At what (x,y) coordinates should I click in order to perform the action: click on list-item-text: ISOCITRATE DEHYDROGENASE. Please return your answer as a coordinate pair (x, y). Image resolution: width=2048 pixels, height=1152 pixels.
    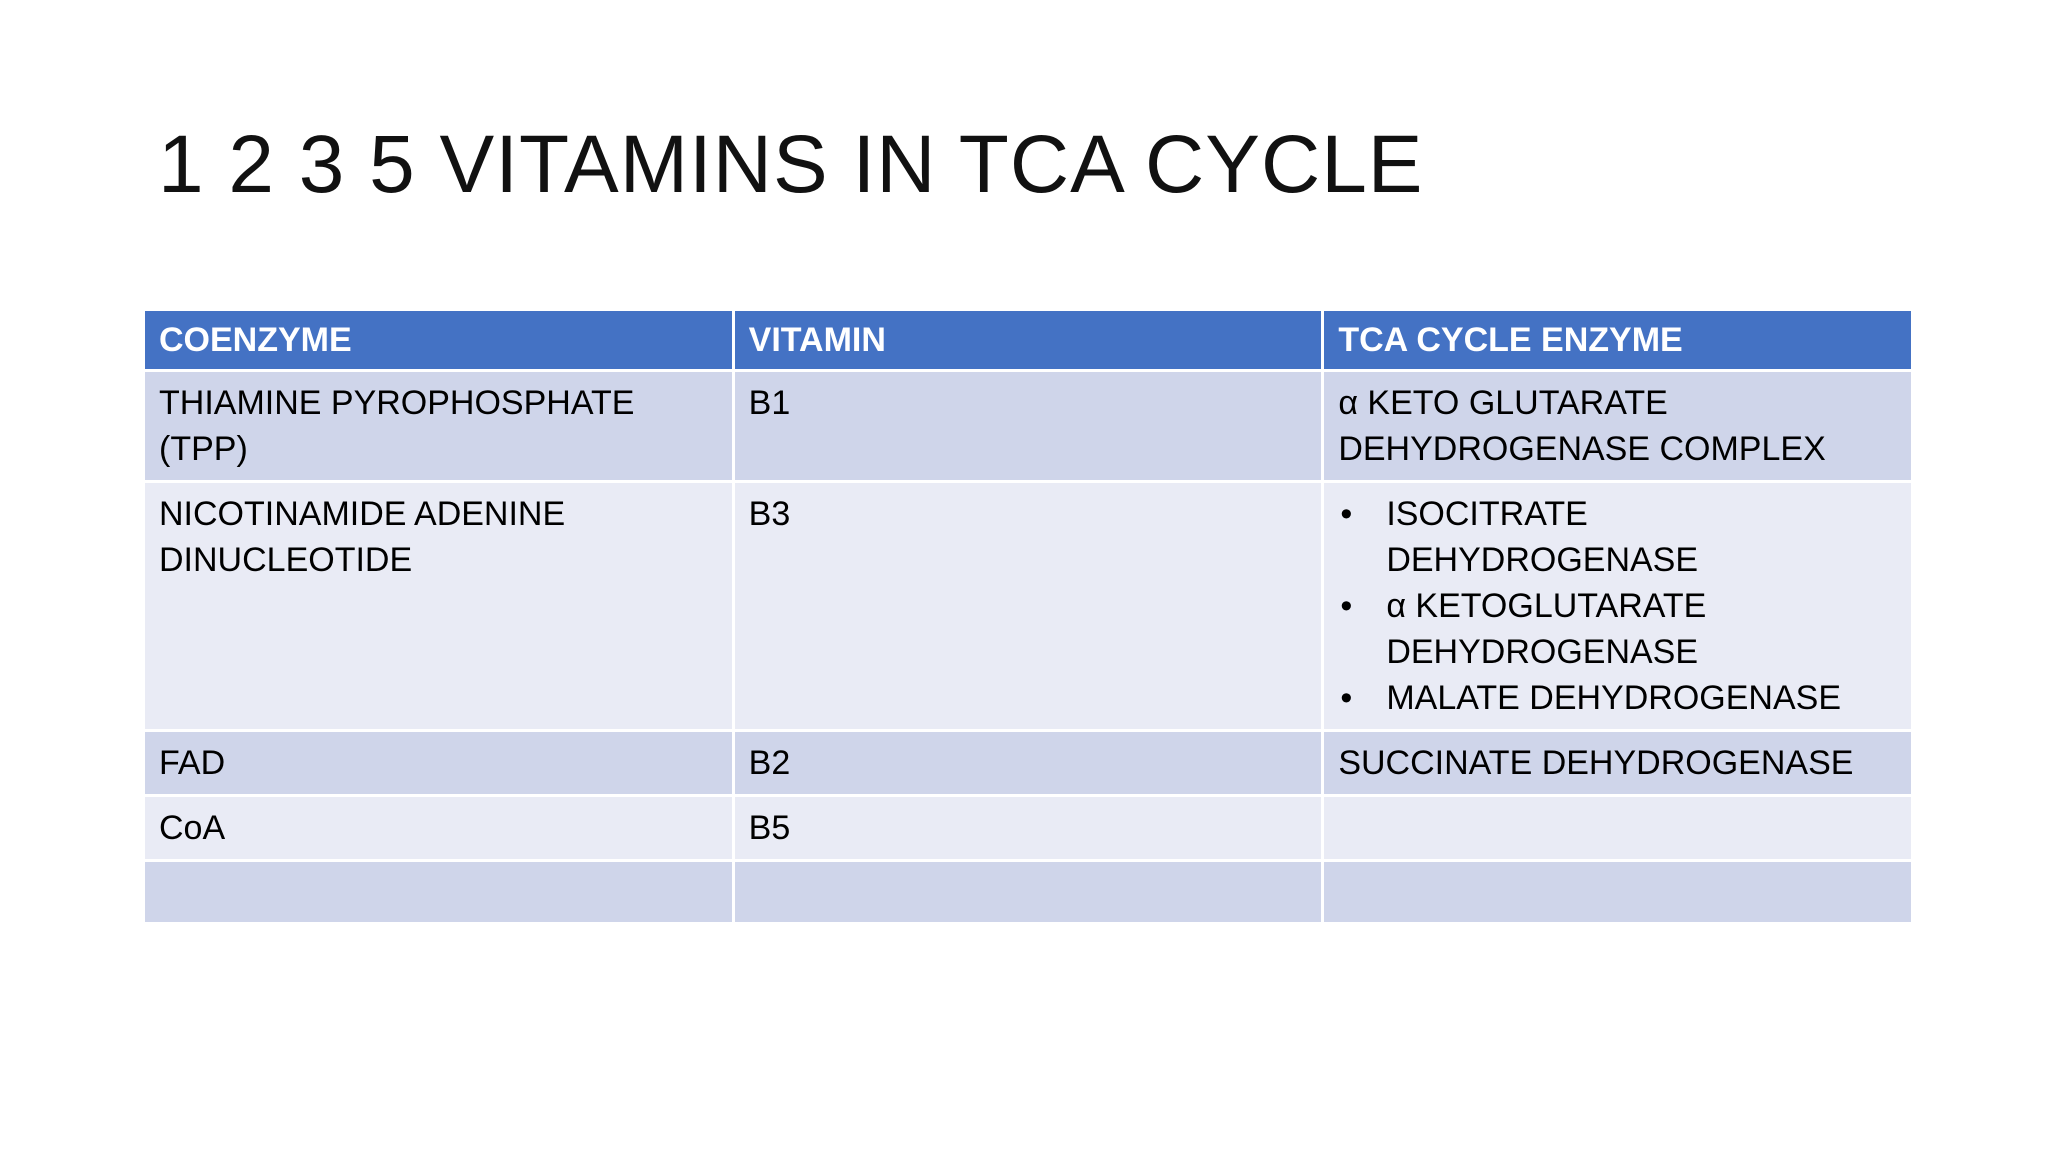
    Looking at the image, I should click on (1542, 537).